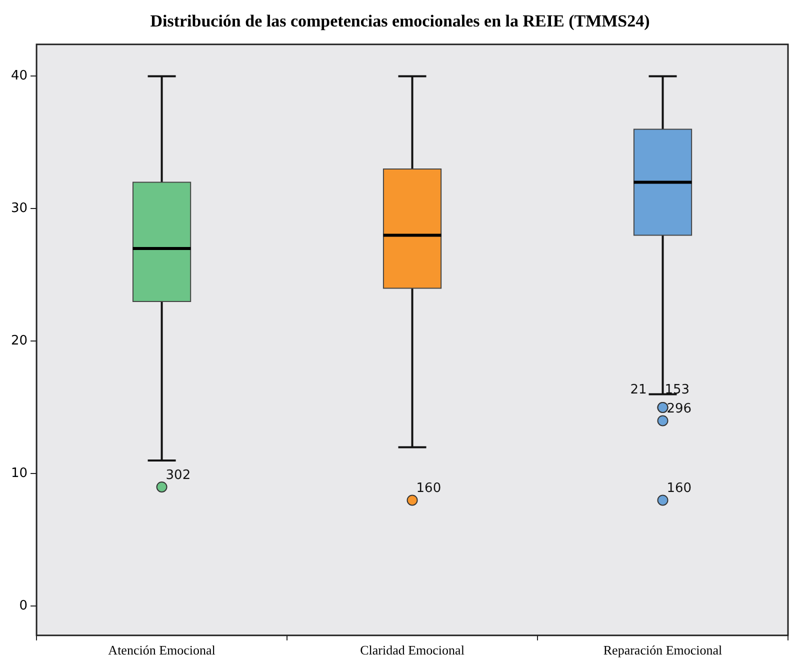  What do you see at coordinates (400, 21) in the screenshot?
I see `chart-title: Distribución de las competencias emocionales en la REIE (TMMS24)` at bounding box center [400, 21].